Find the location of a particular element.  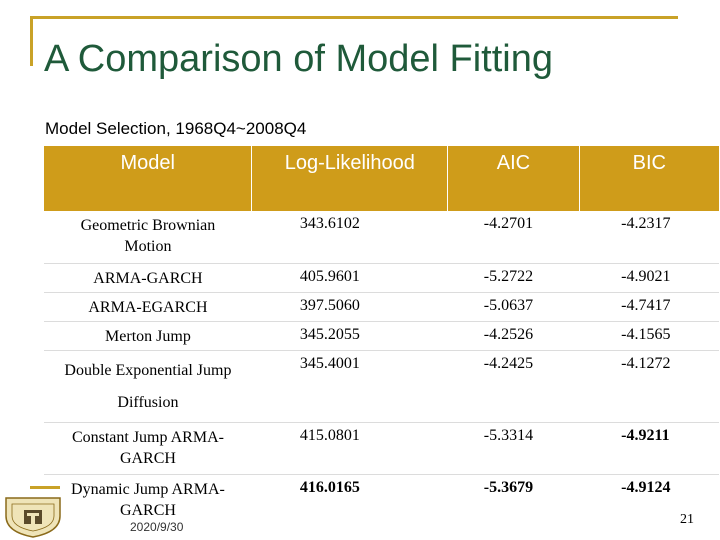

aic-cell: -5.0637 is located at coordinates (513, 307).